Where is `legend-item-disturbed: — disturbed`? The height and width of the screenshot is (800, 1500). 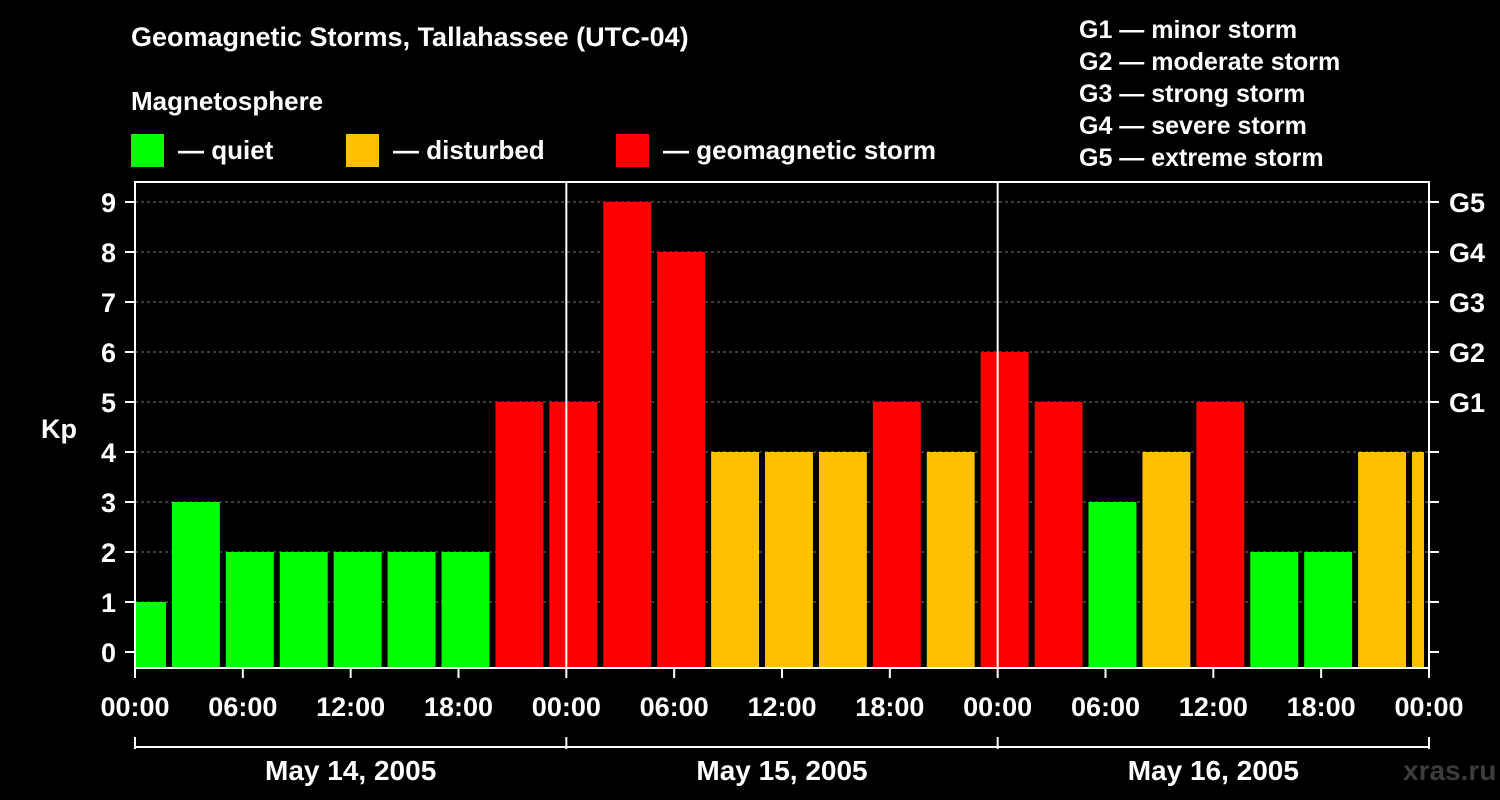
legend-item-disturbed: — disturbed is located at coordinates (445, 150).